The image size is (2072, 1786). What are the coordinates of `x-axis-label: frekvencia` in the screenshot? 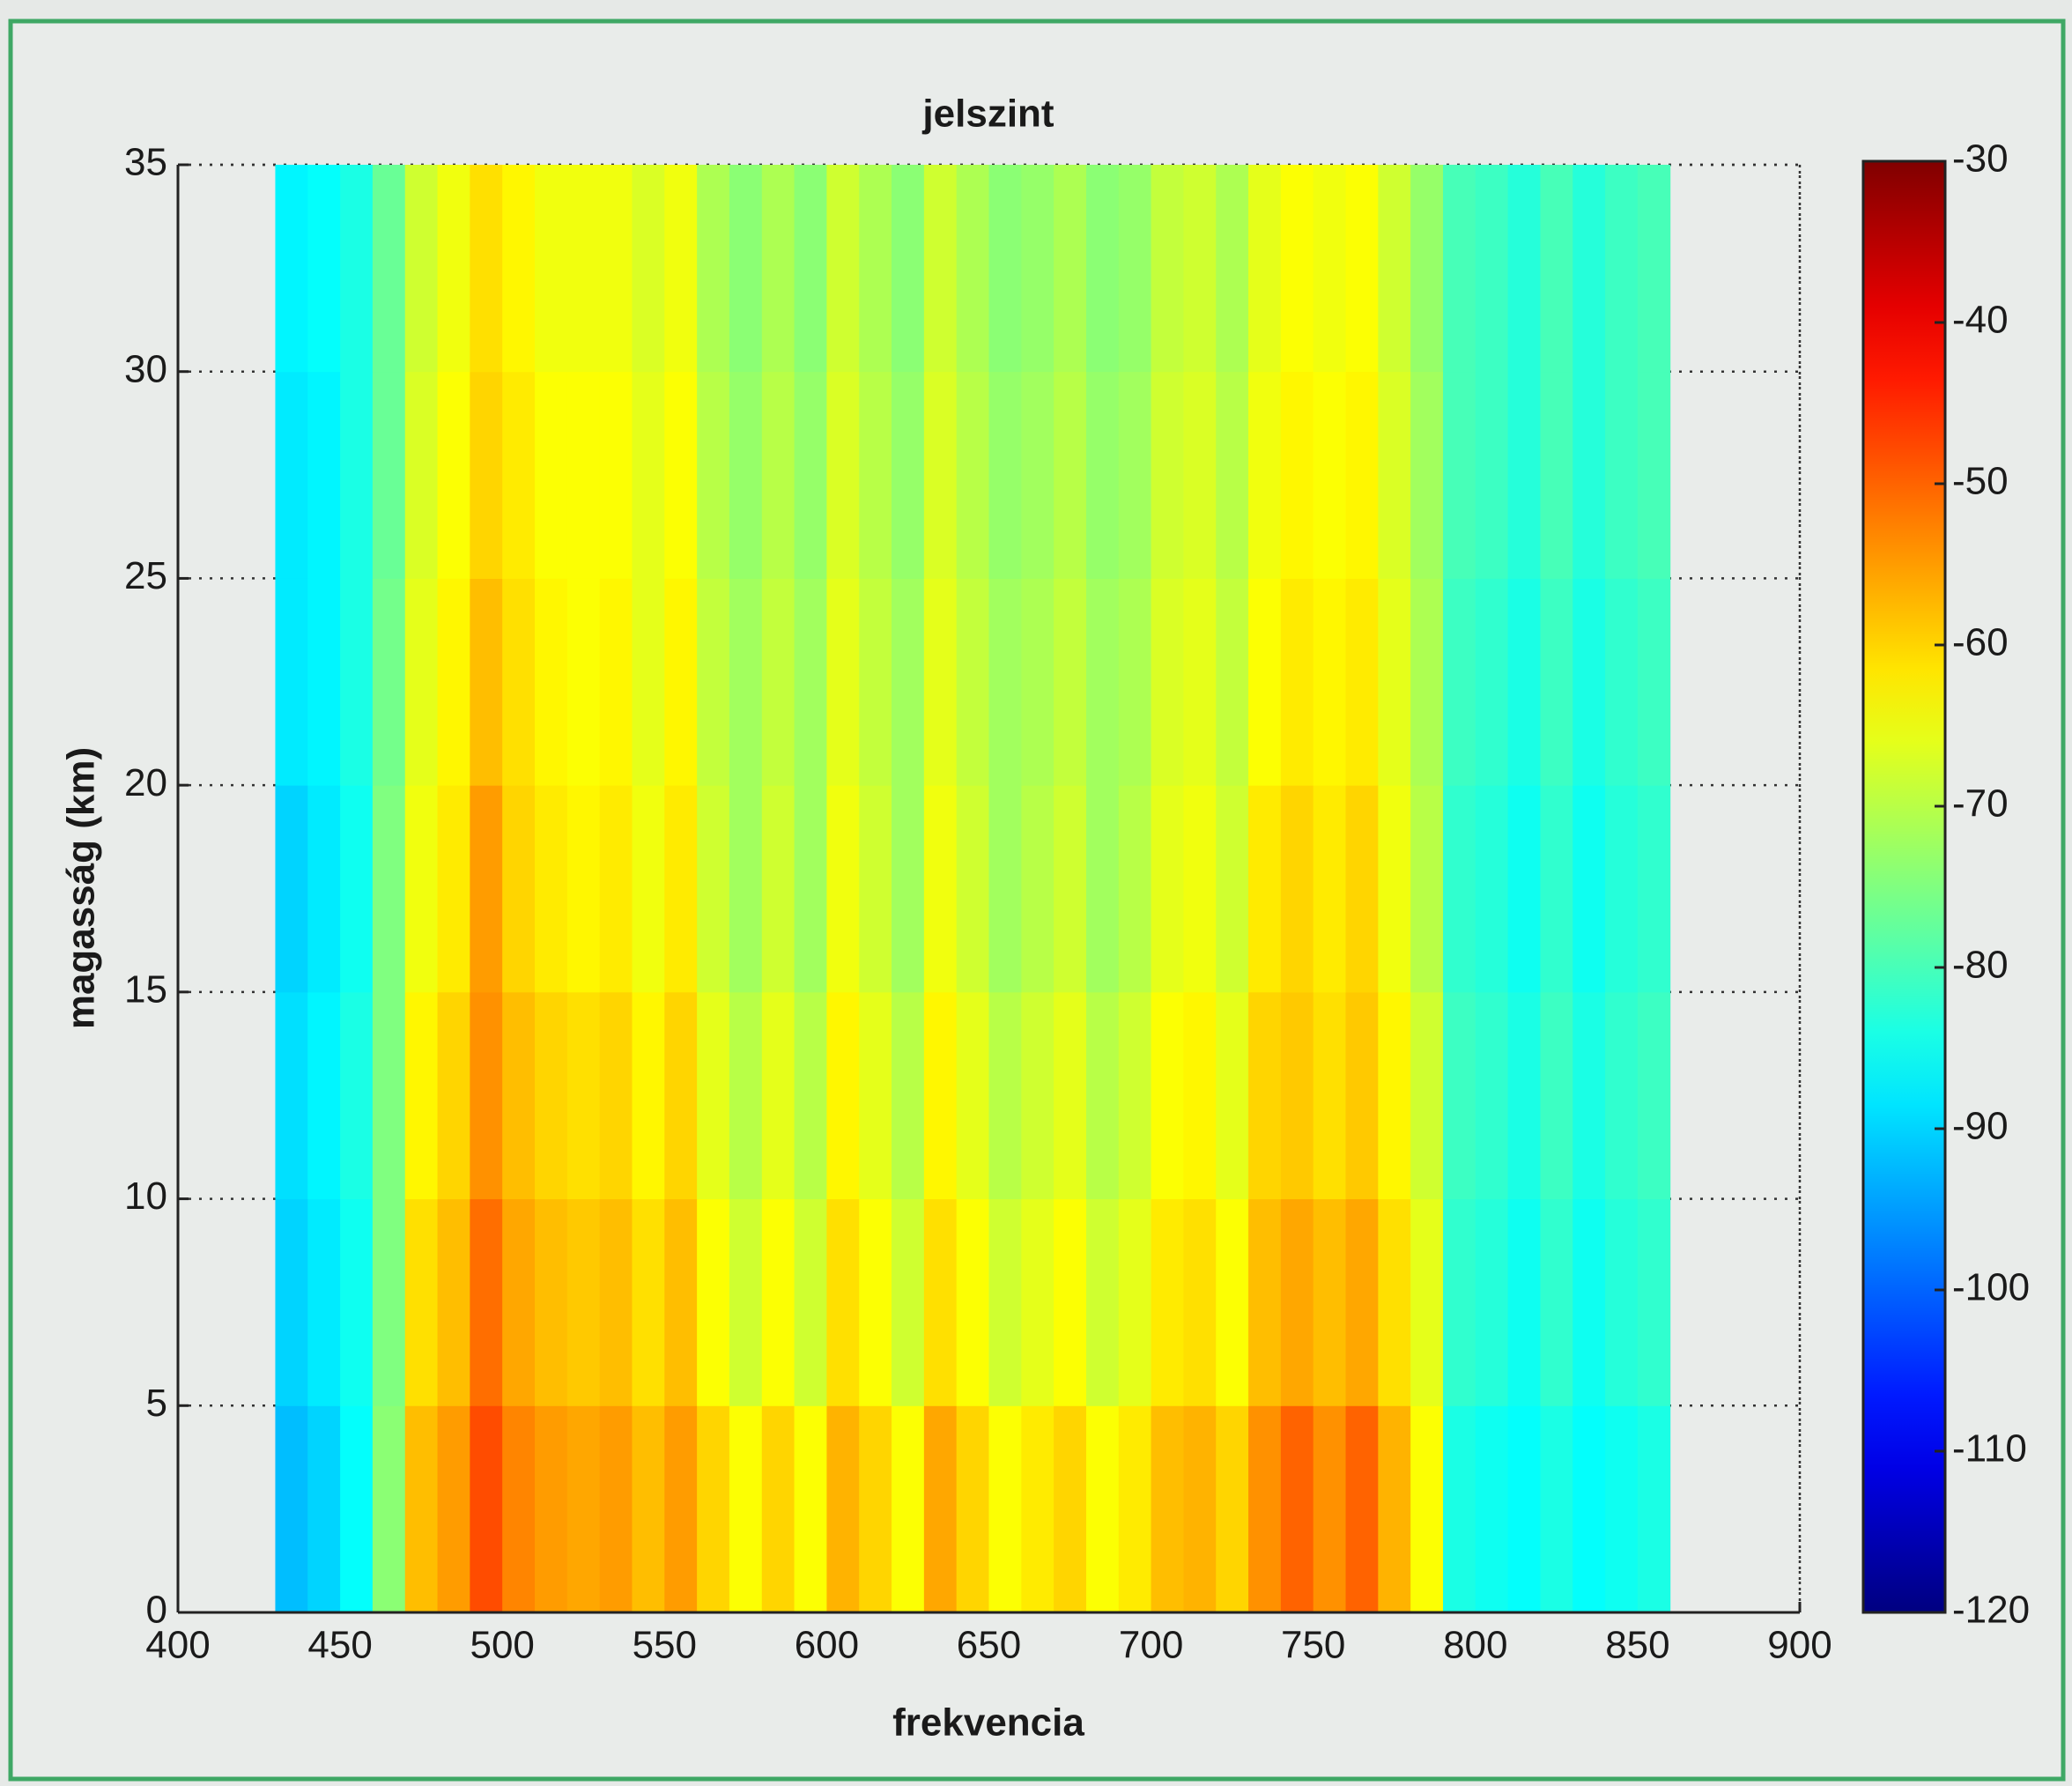 It's located at (988, 1723).